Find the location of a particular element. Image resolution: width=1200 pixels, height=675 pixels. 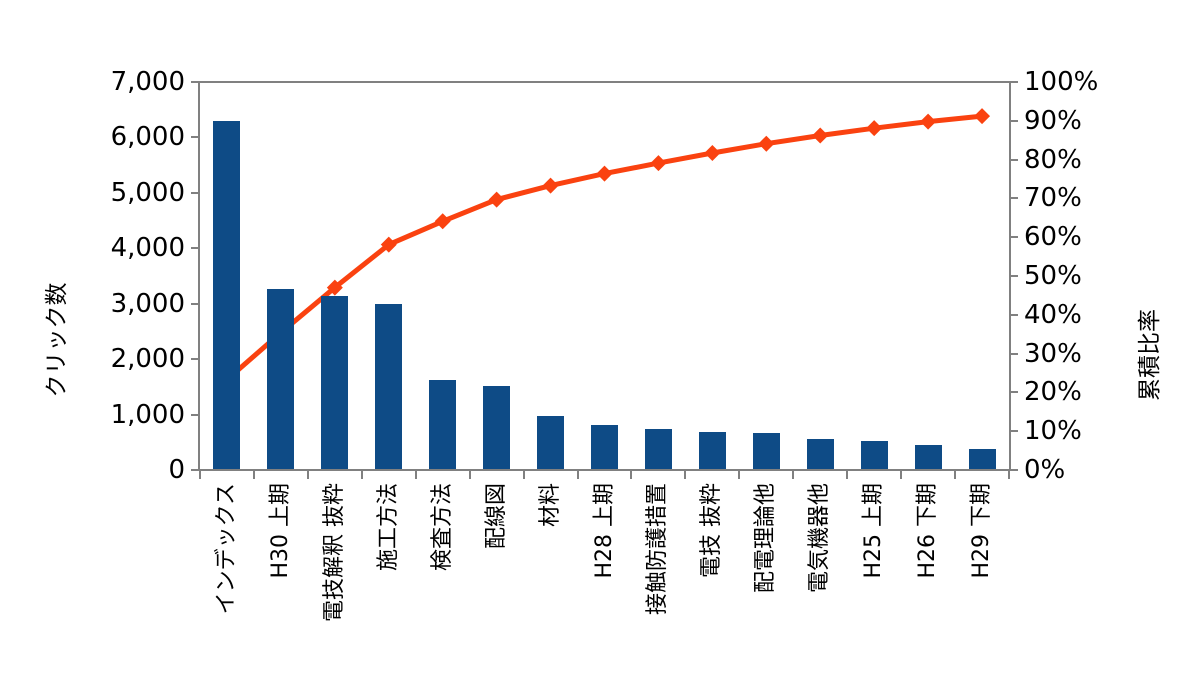

x-axis-category-label: 配電理論他 is located at coordinates (766, 538).